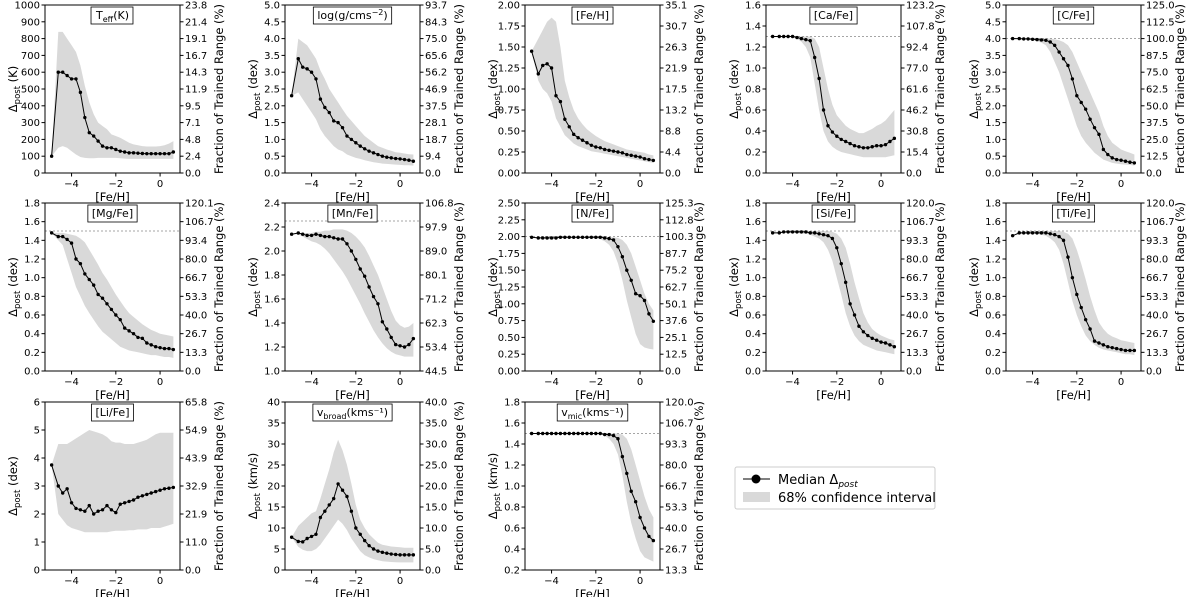 Image resolution: width=1200 pixels, height=597 pixels. Describe the element at coordinates (993, 372) in the screenshot. I see `y-tick-label: 0.0` at that location.